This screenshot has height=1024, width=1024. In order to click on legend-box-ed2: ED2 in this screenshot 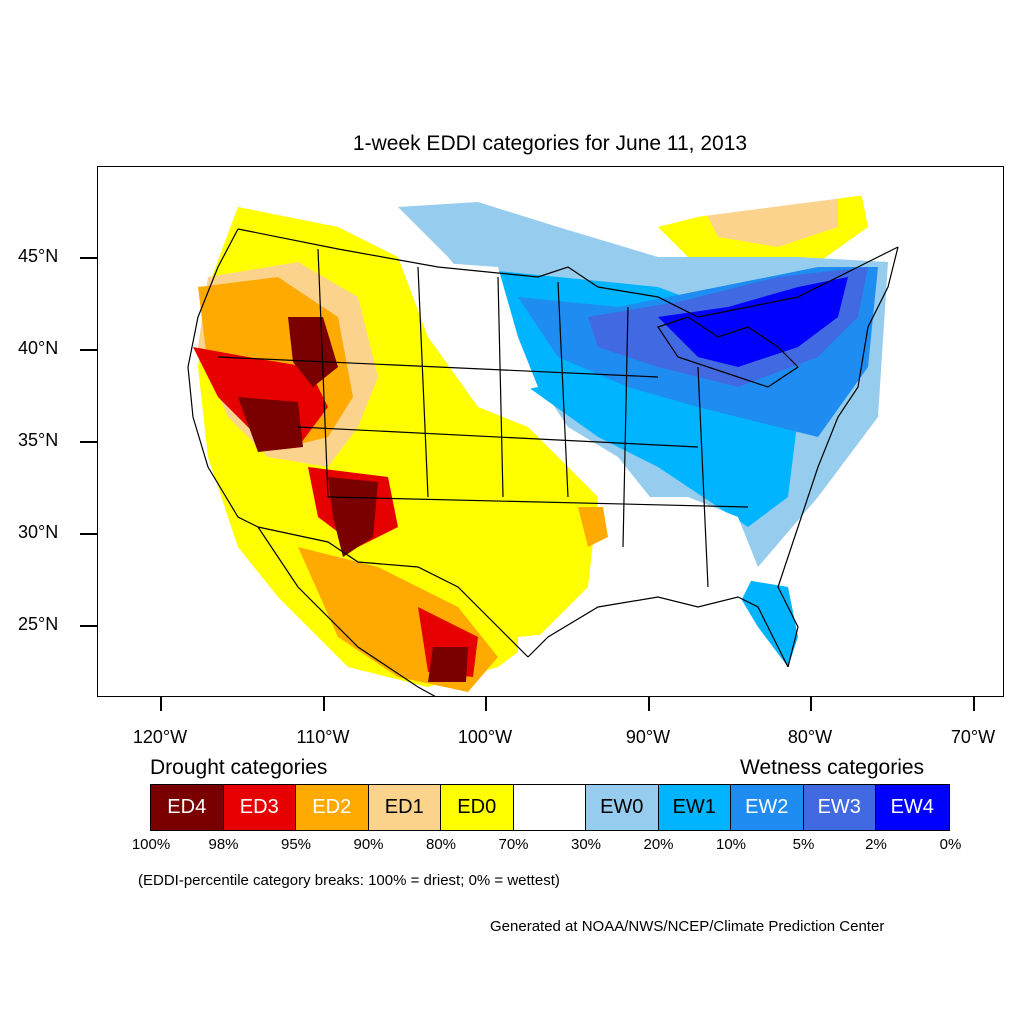, I will do `click(332, 807)`.